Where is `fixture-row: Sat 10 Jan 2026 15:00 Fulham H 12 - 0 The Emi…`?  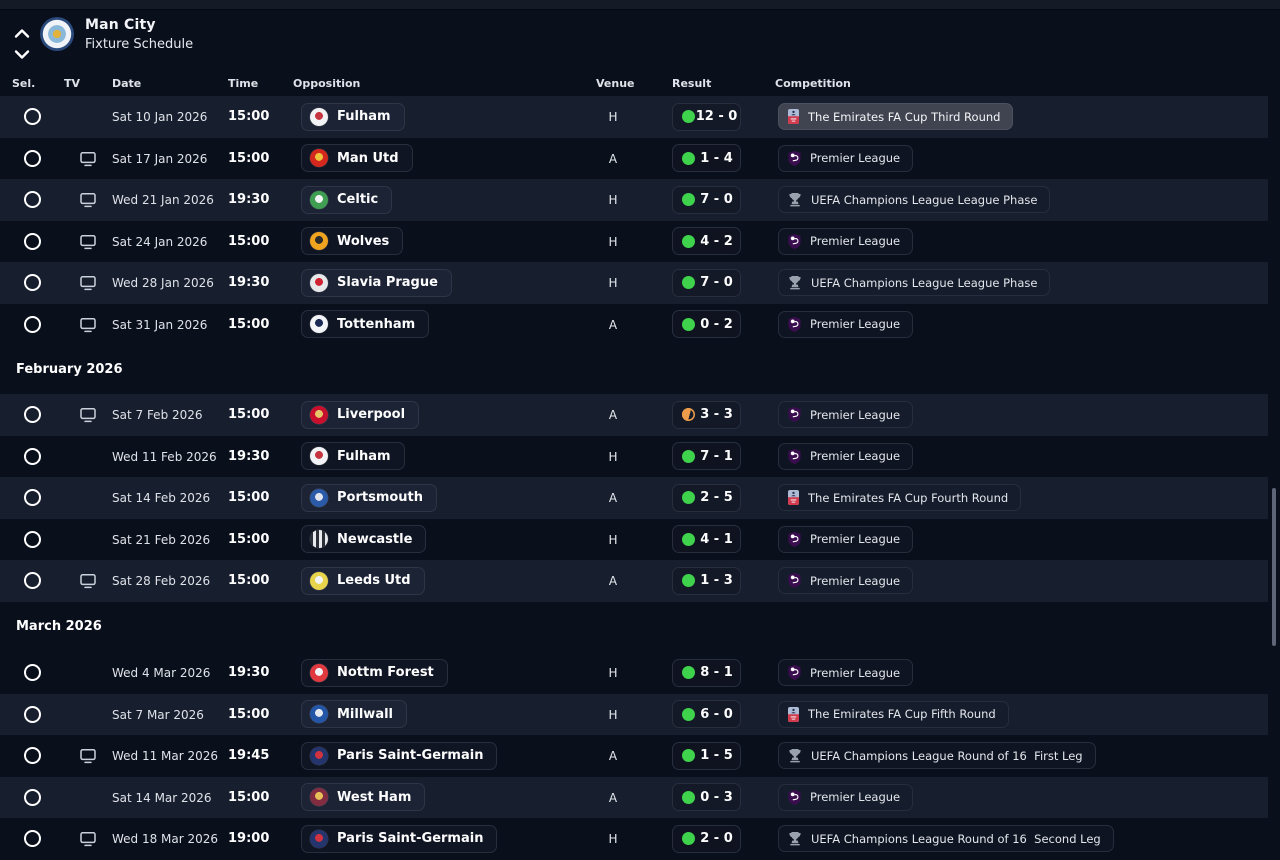
fixture-row: Sat 10 Jan 2026 15:00 Fulham H 12 - 0 The Emi… is located at coordinates (634, 117).